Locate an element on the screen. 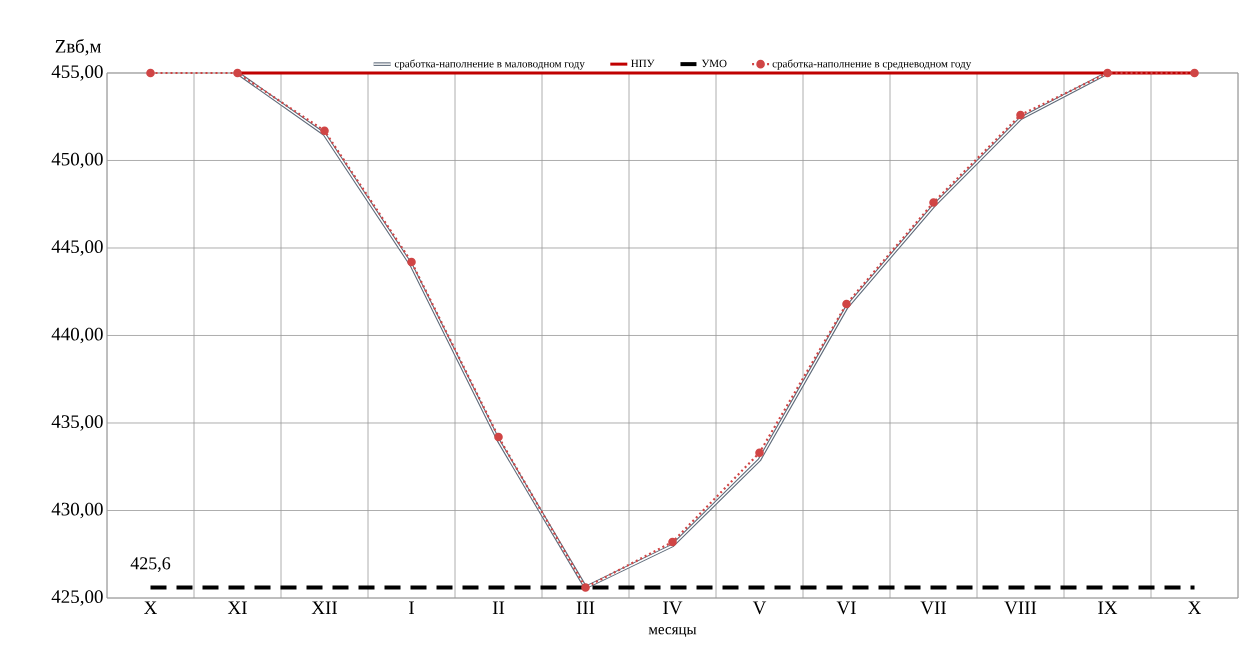  legend-label: НПУ is located at coordinates (643, 63).